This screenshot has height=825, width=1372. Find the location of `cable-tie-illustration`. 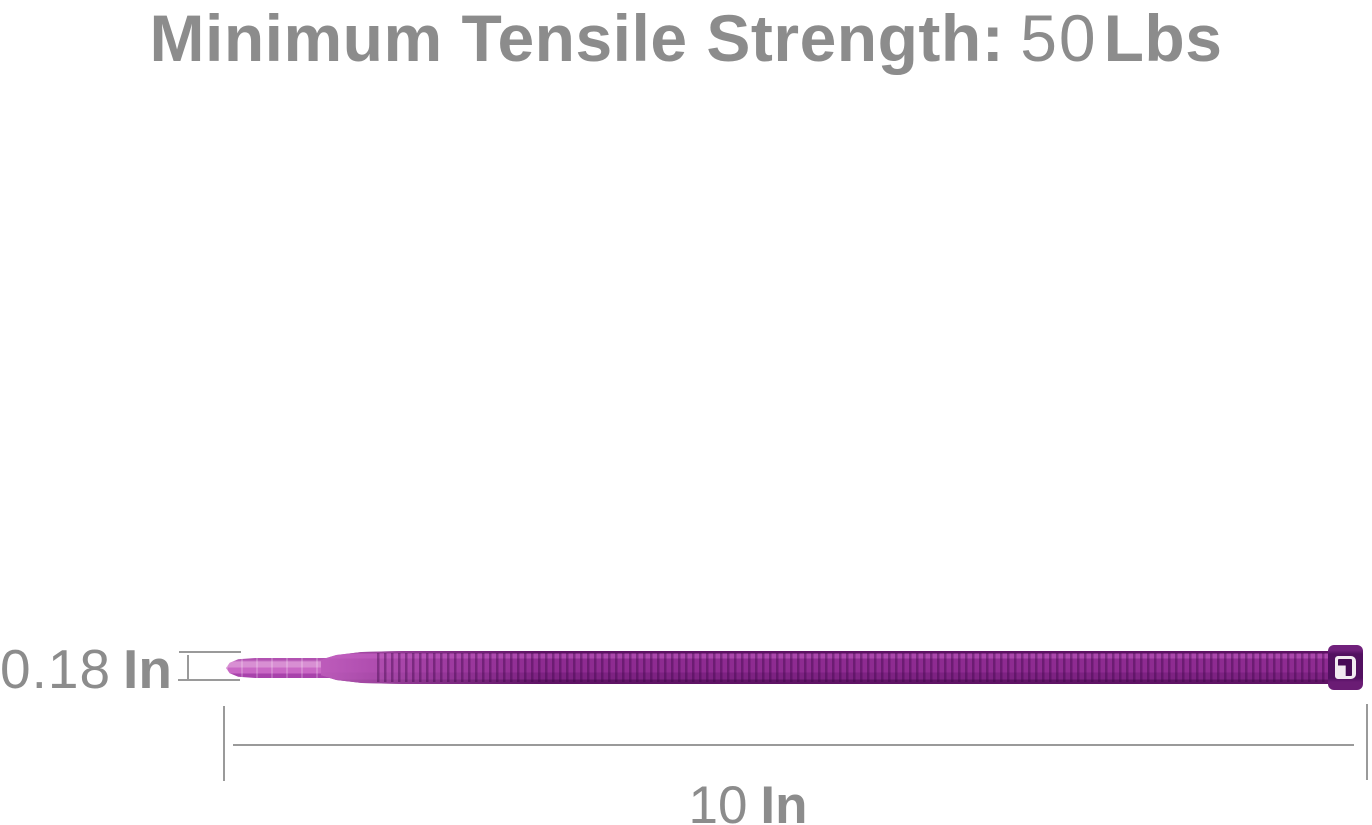

cable-tie-illustration is located at coordinates (794, 667).